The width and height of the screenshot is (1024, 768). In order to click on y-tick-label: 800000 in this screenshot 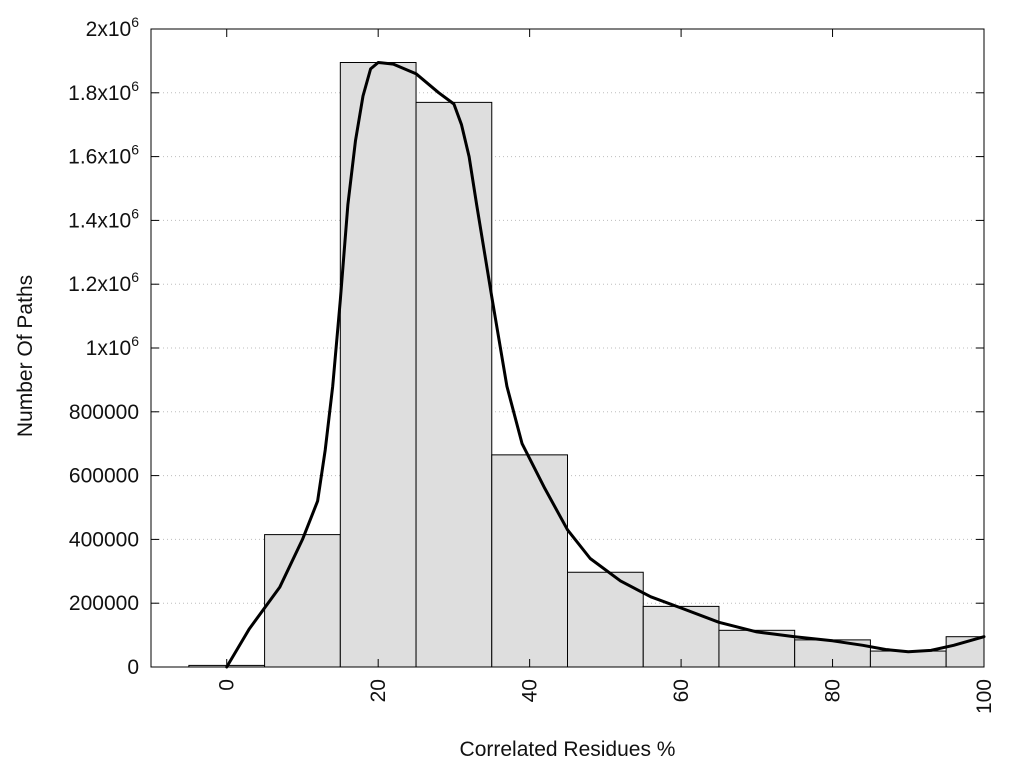, I will do `click(104, 412)`.